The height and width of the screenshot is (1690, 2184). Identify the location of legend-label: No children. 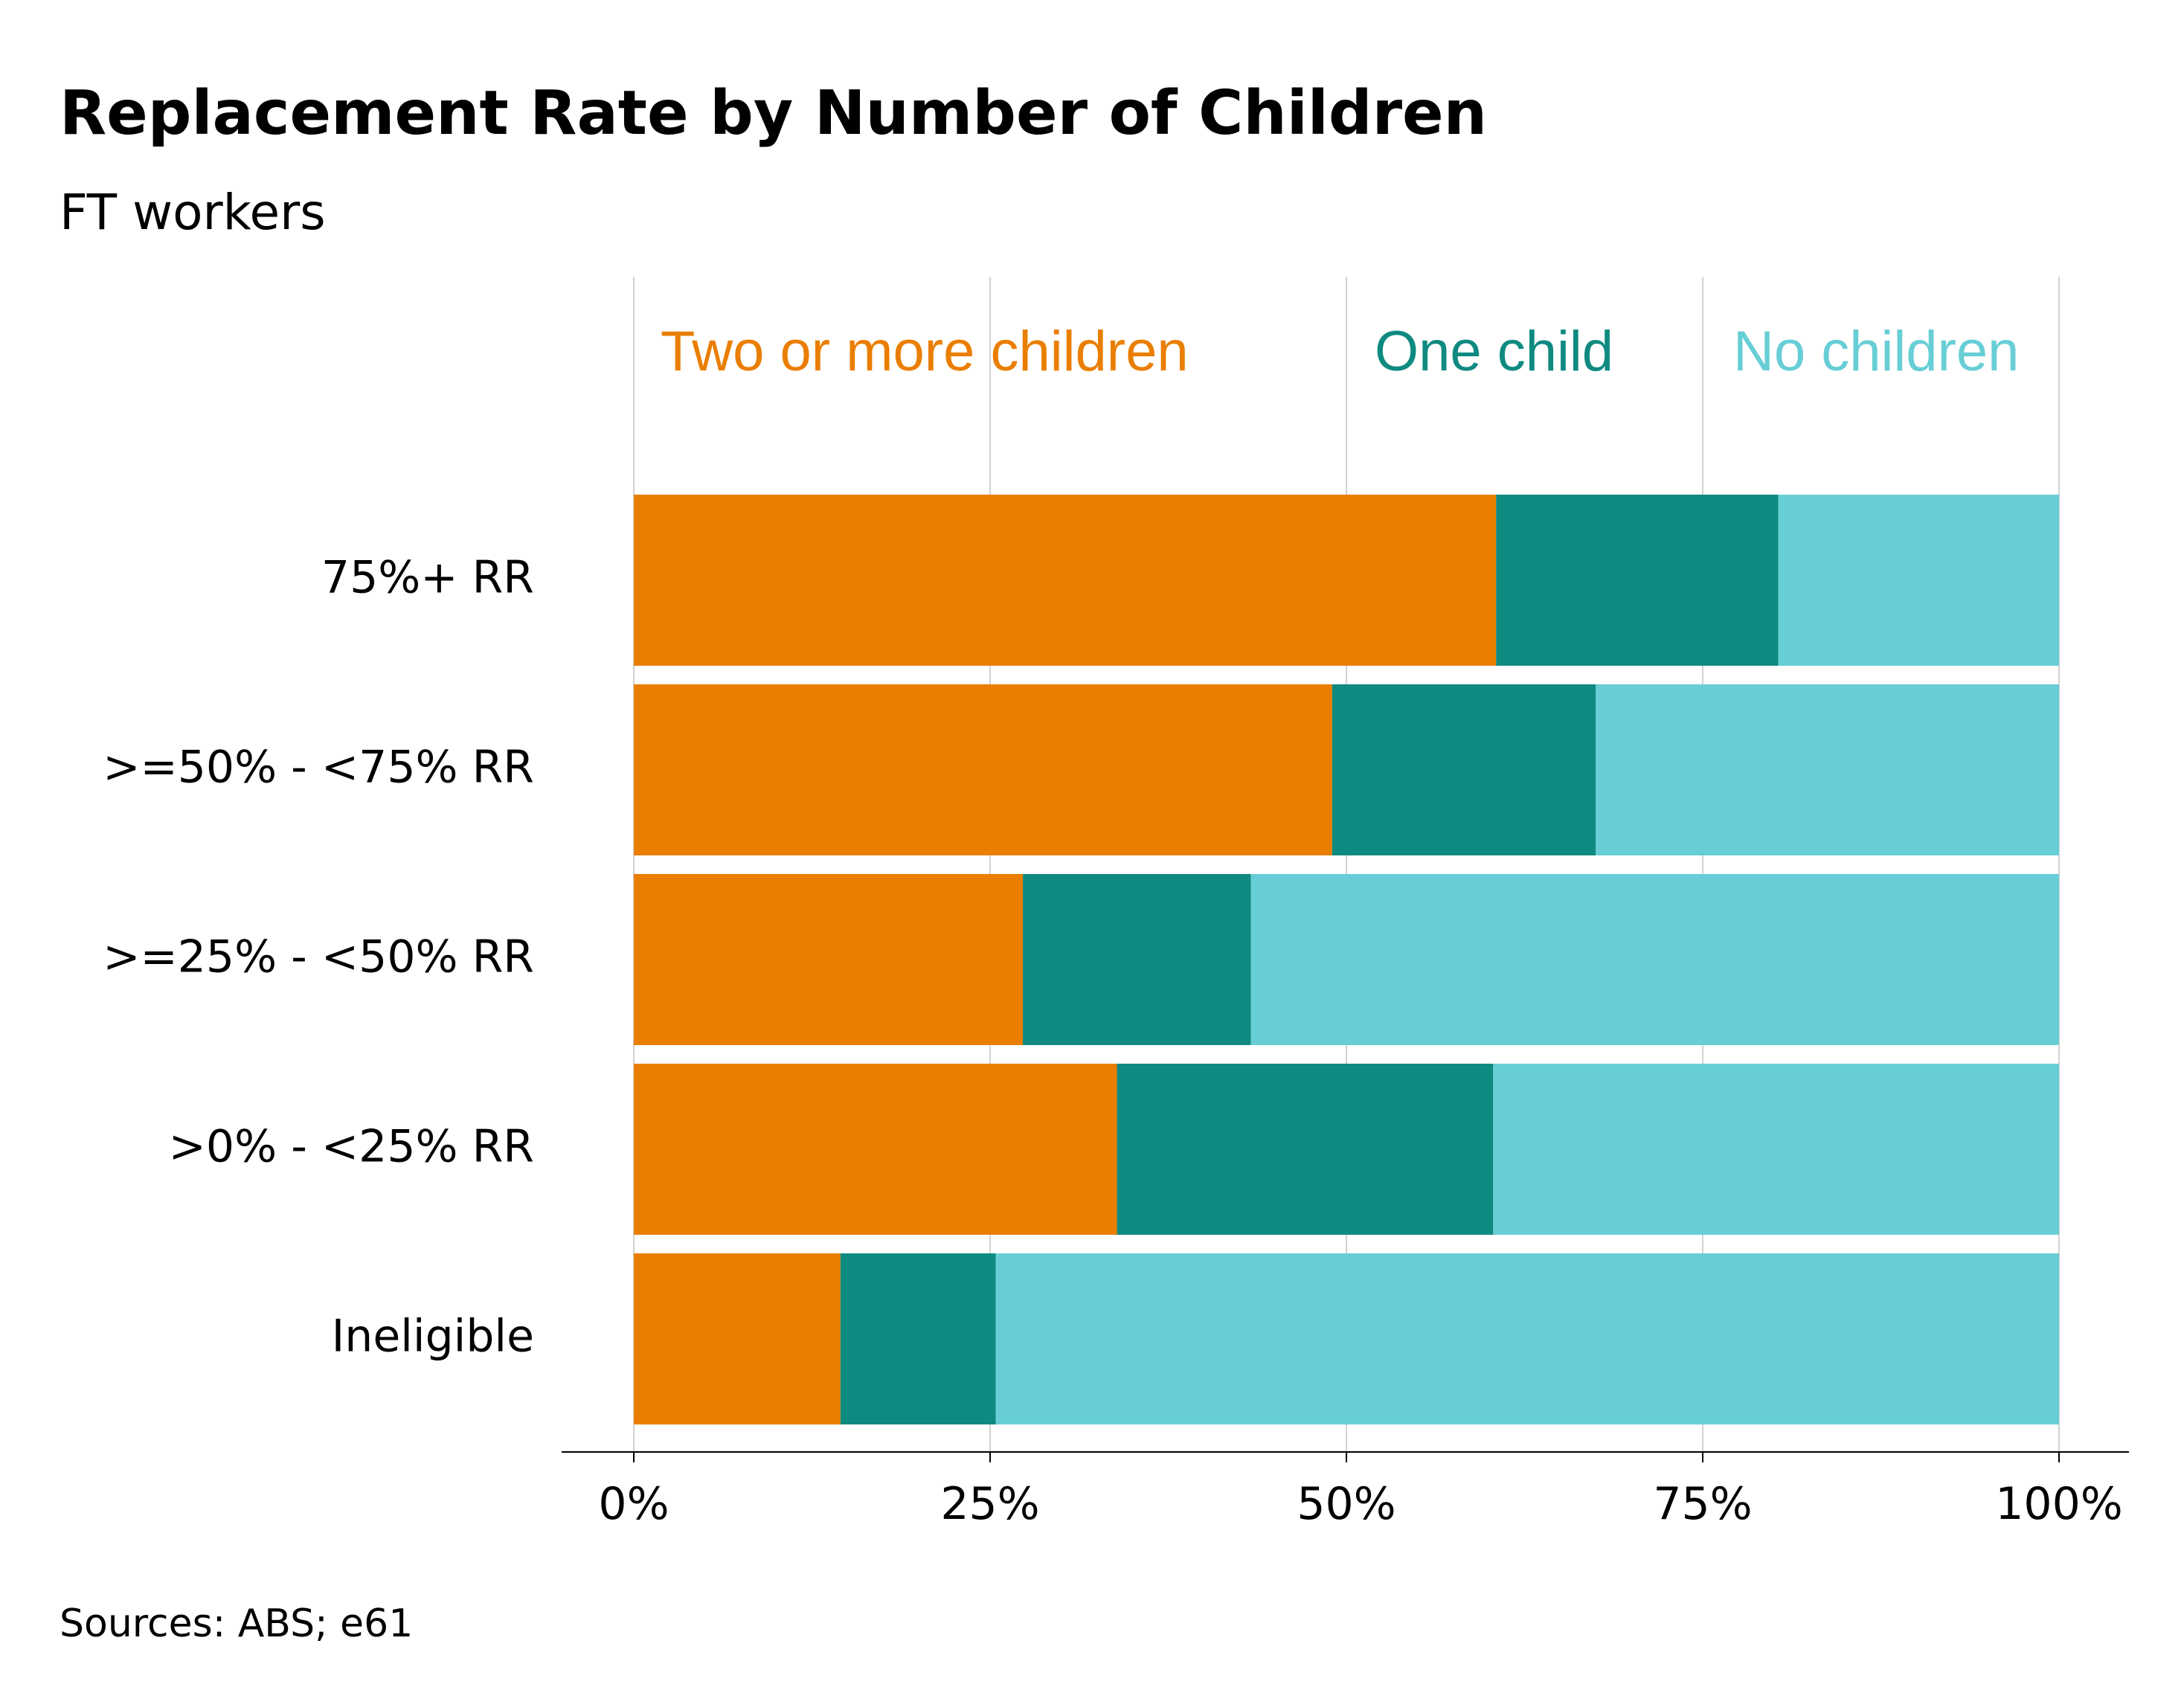
(1876, 351).